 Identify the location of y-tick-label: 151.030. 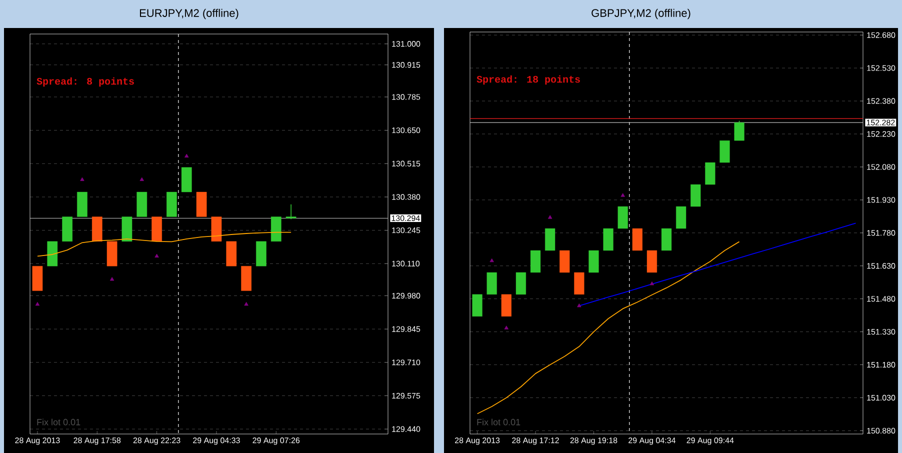
(881, 397).